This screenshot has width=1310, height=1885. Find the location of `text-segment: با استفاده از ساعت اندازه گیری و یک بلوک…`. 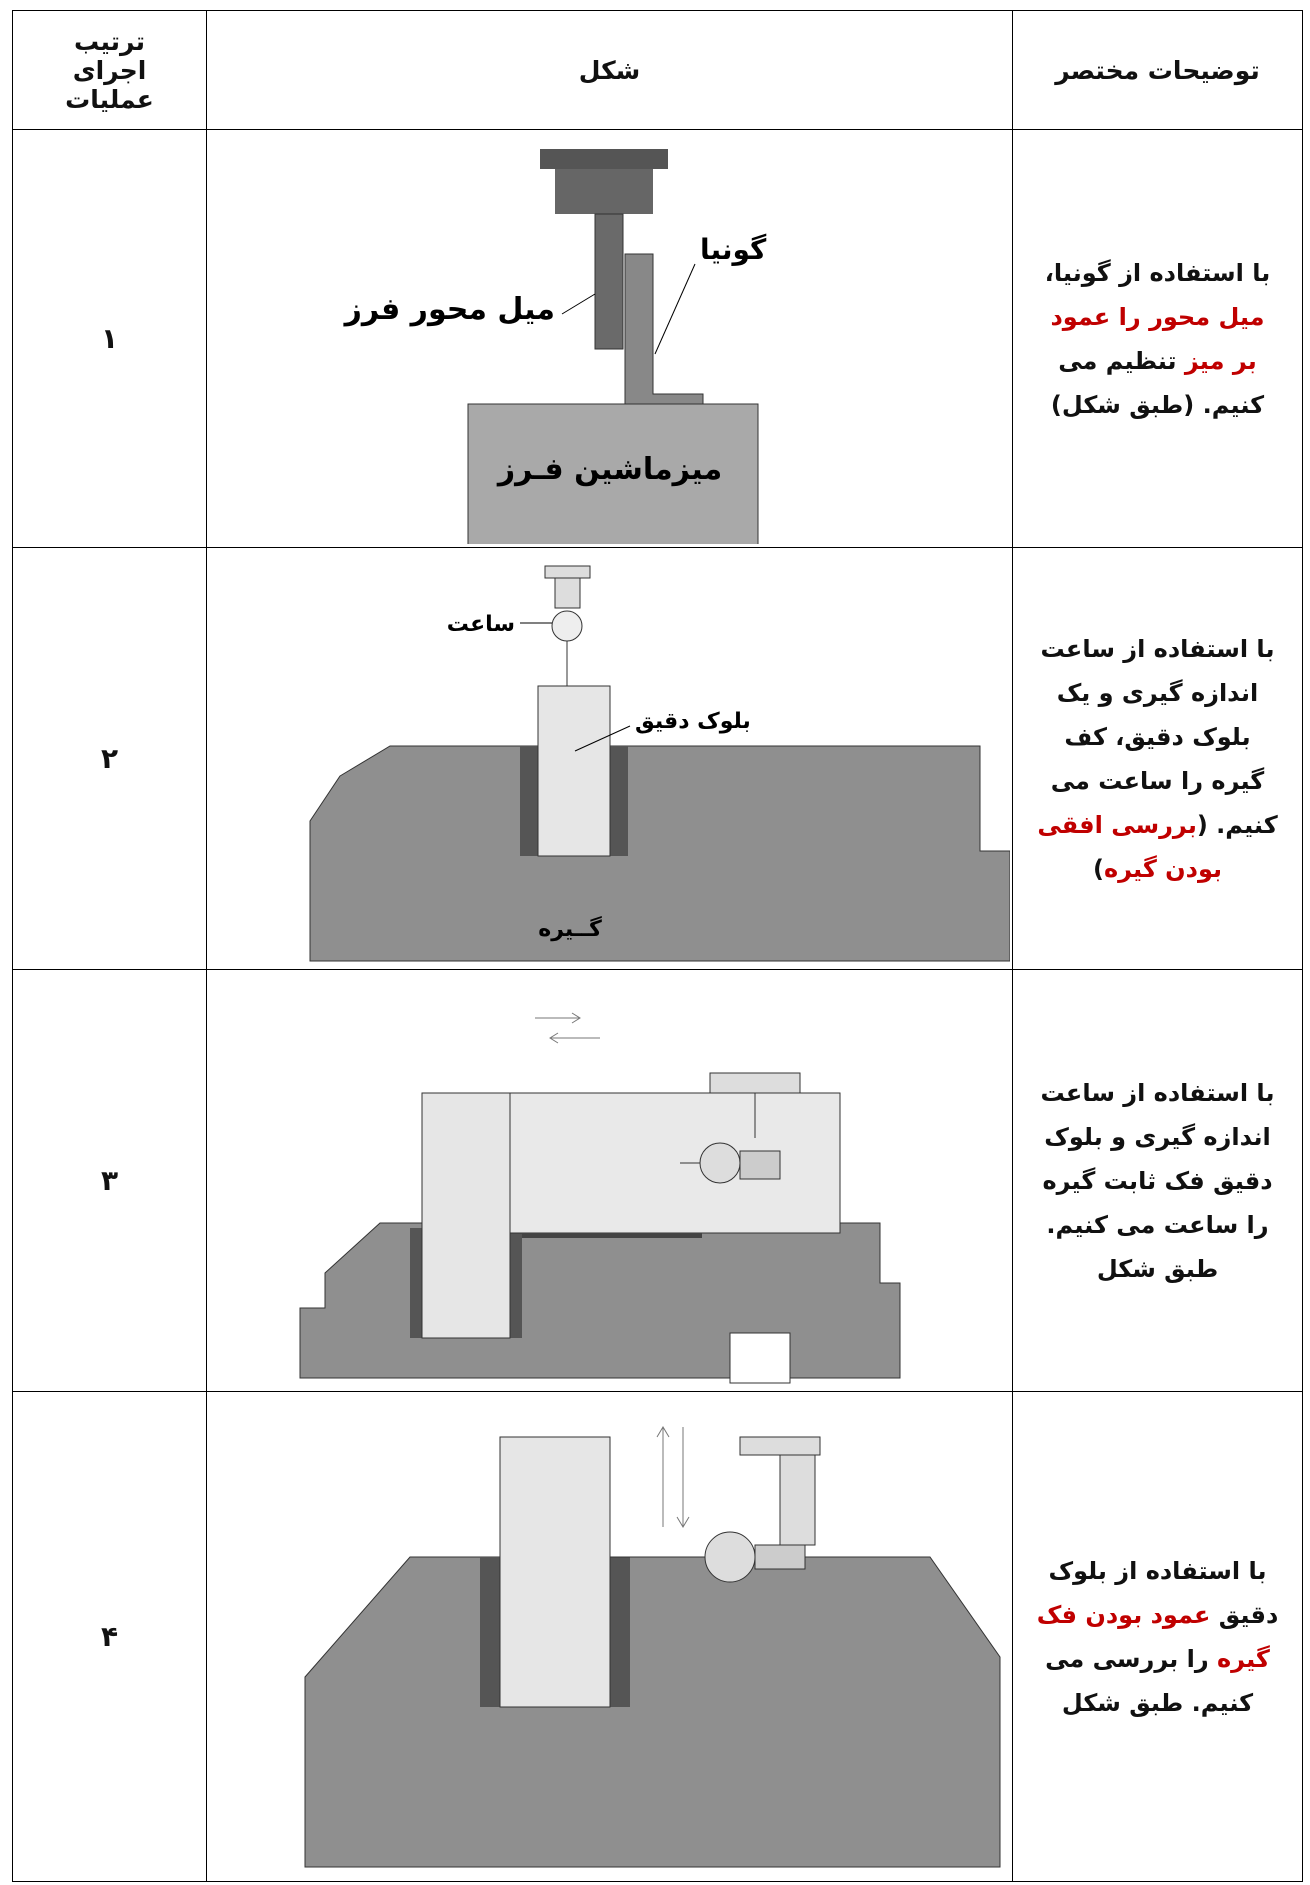

text-segment: با استفاده از ساعت اندازه گیری و یک بلوک… is located at coordinates (1159, 736).